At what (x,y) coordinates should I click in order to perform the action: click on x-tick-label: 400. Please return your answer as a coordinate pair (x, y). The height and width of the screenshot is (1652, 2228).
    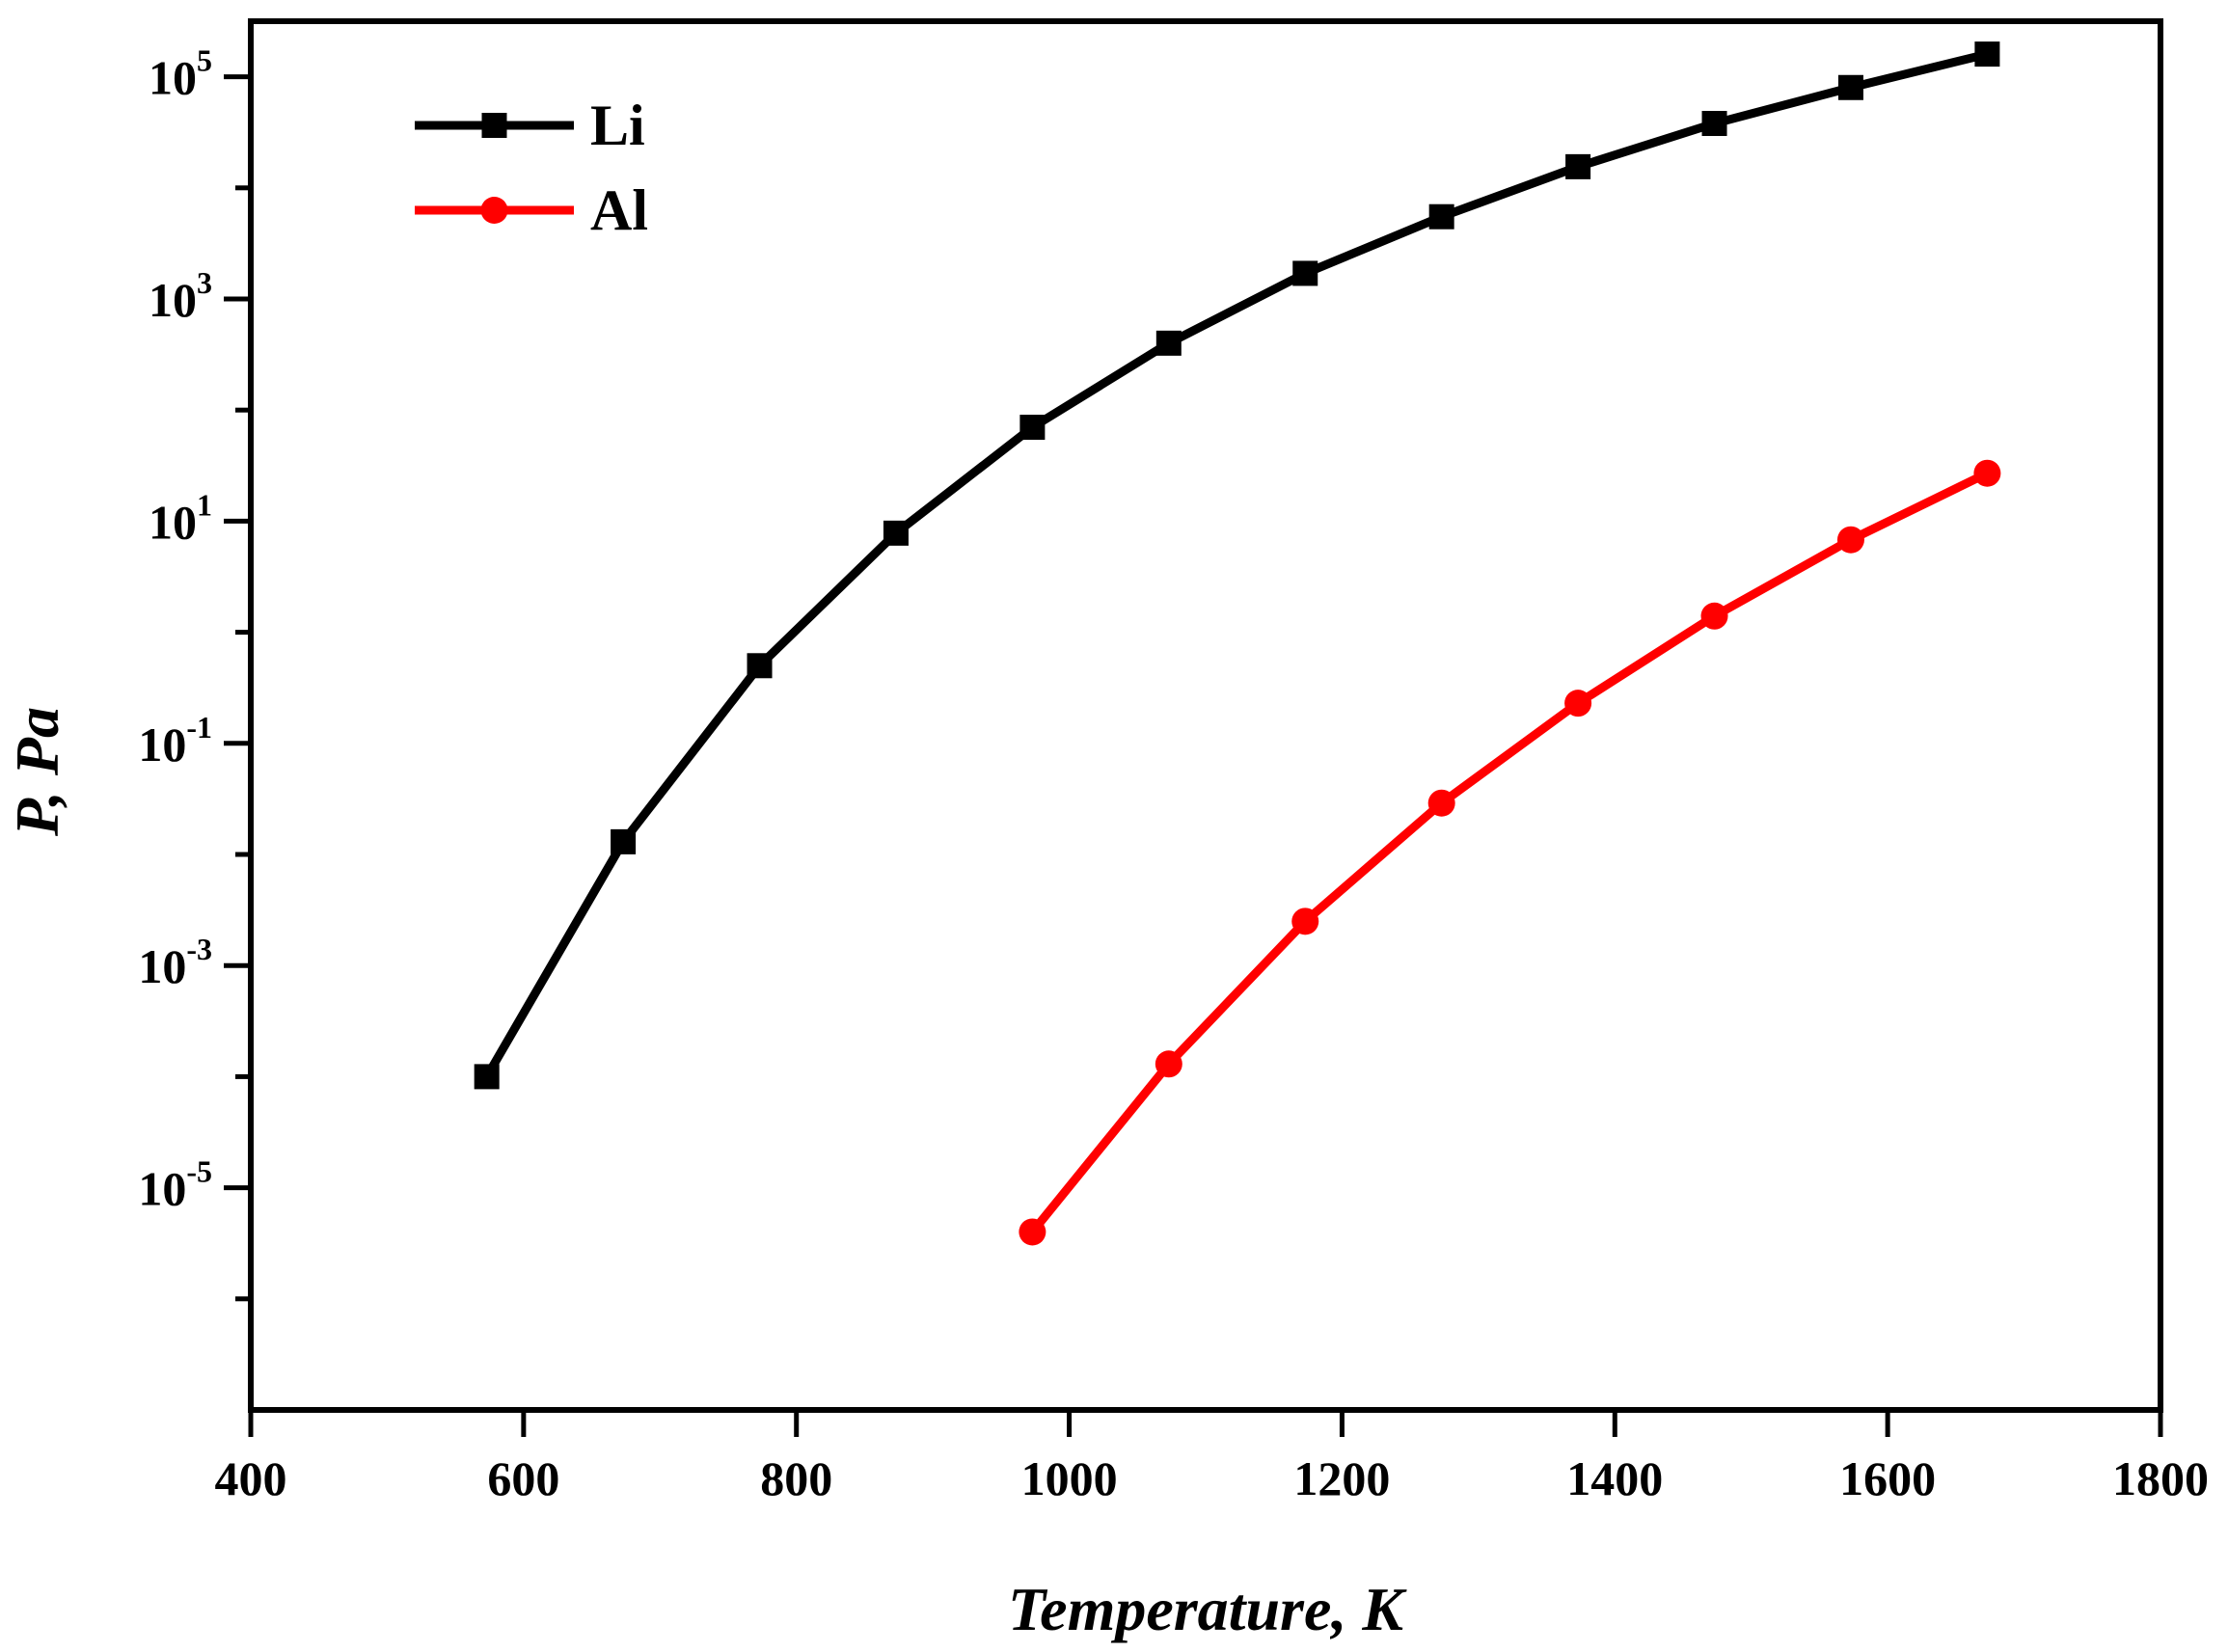
    Looking at the image, I should click on (251, 1478).